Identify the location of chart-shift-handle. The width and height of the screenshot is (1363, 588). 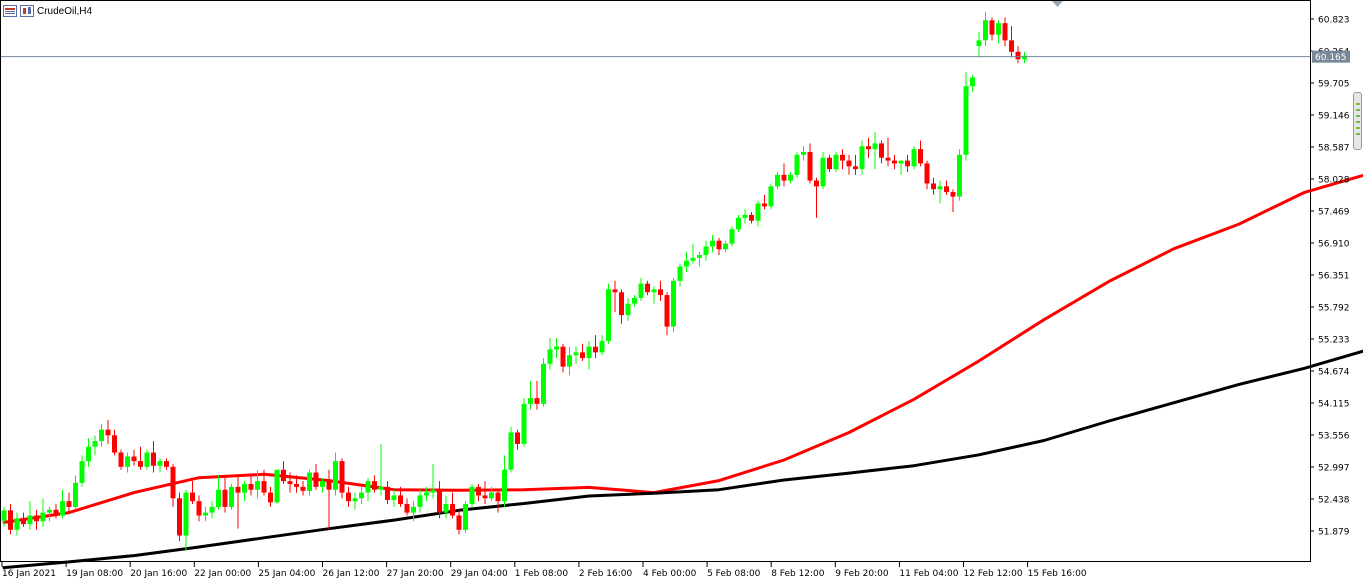
(1357, 121).